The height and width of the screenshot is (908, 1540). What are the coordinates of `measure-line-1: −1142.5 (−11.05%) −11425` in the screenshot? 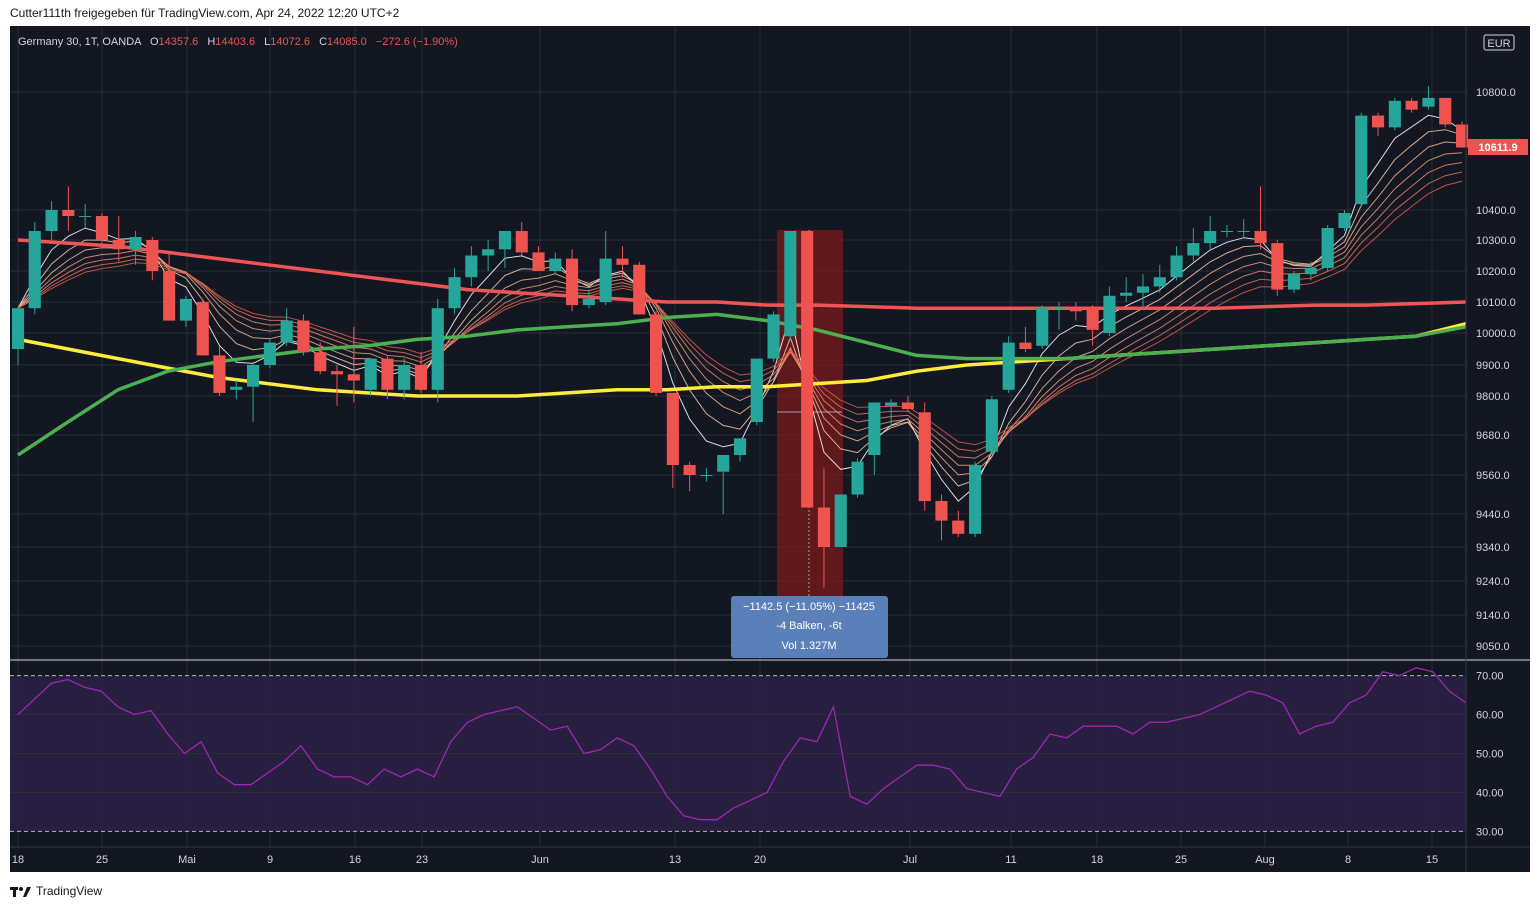 It's located at (809, 607).